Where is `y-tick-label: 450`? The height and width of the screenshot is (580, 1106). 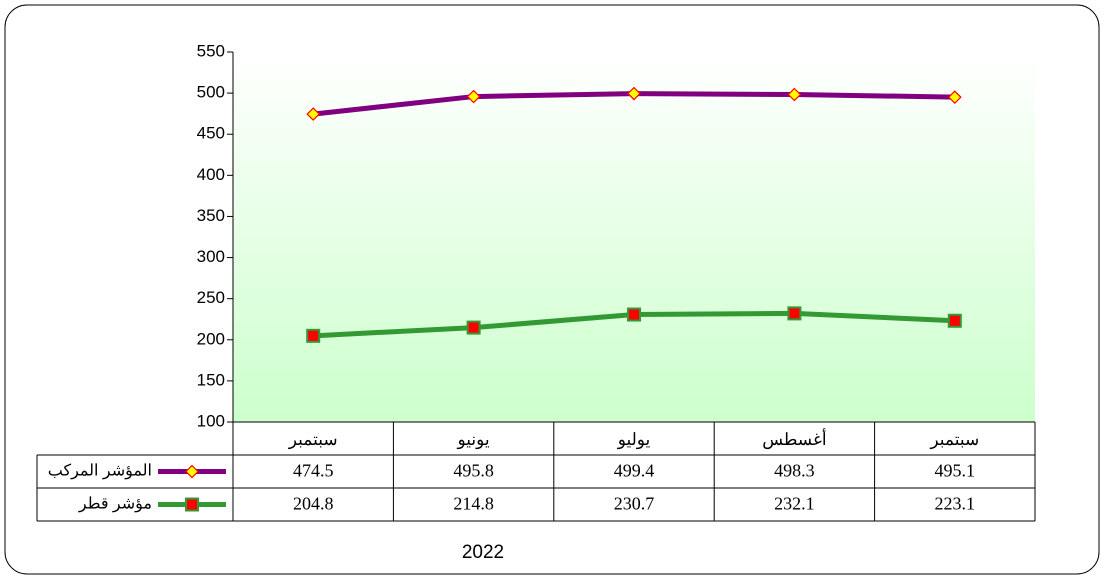 y-tick-label: 450 is located at coordinates (211, 133).